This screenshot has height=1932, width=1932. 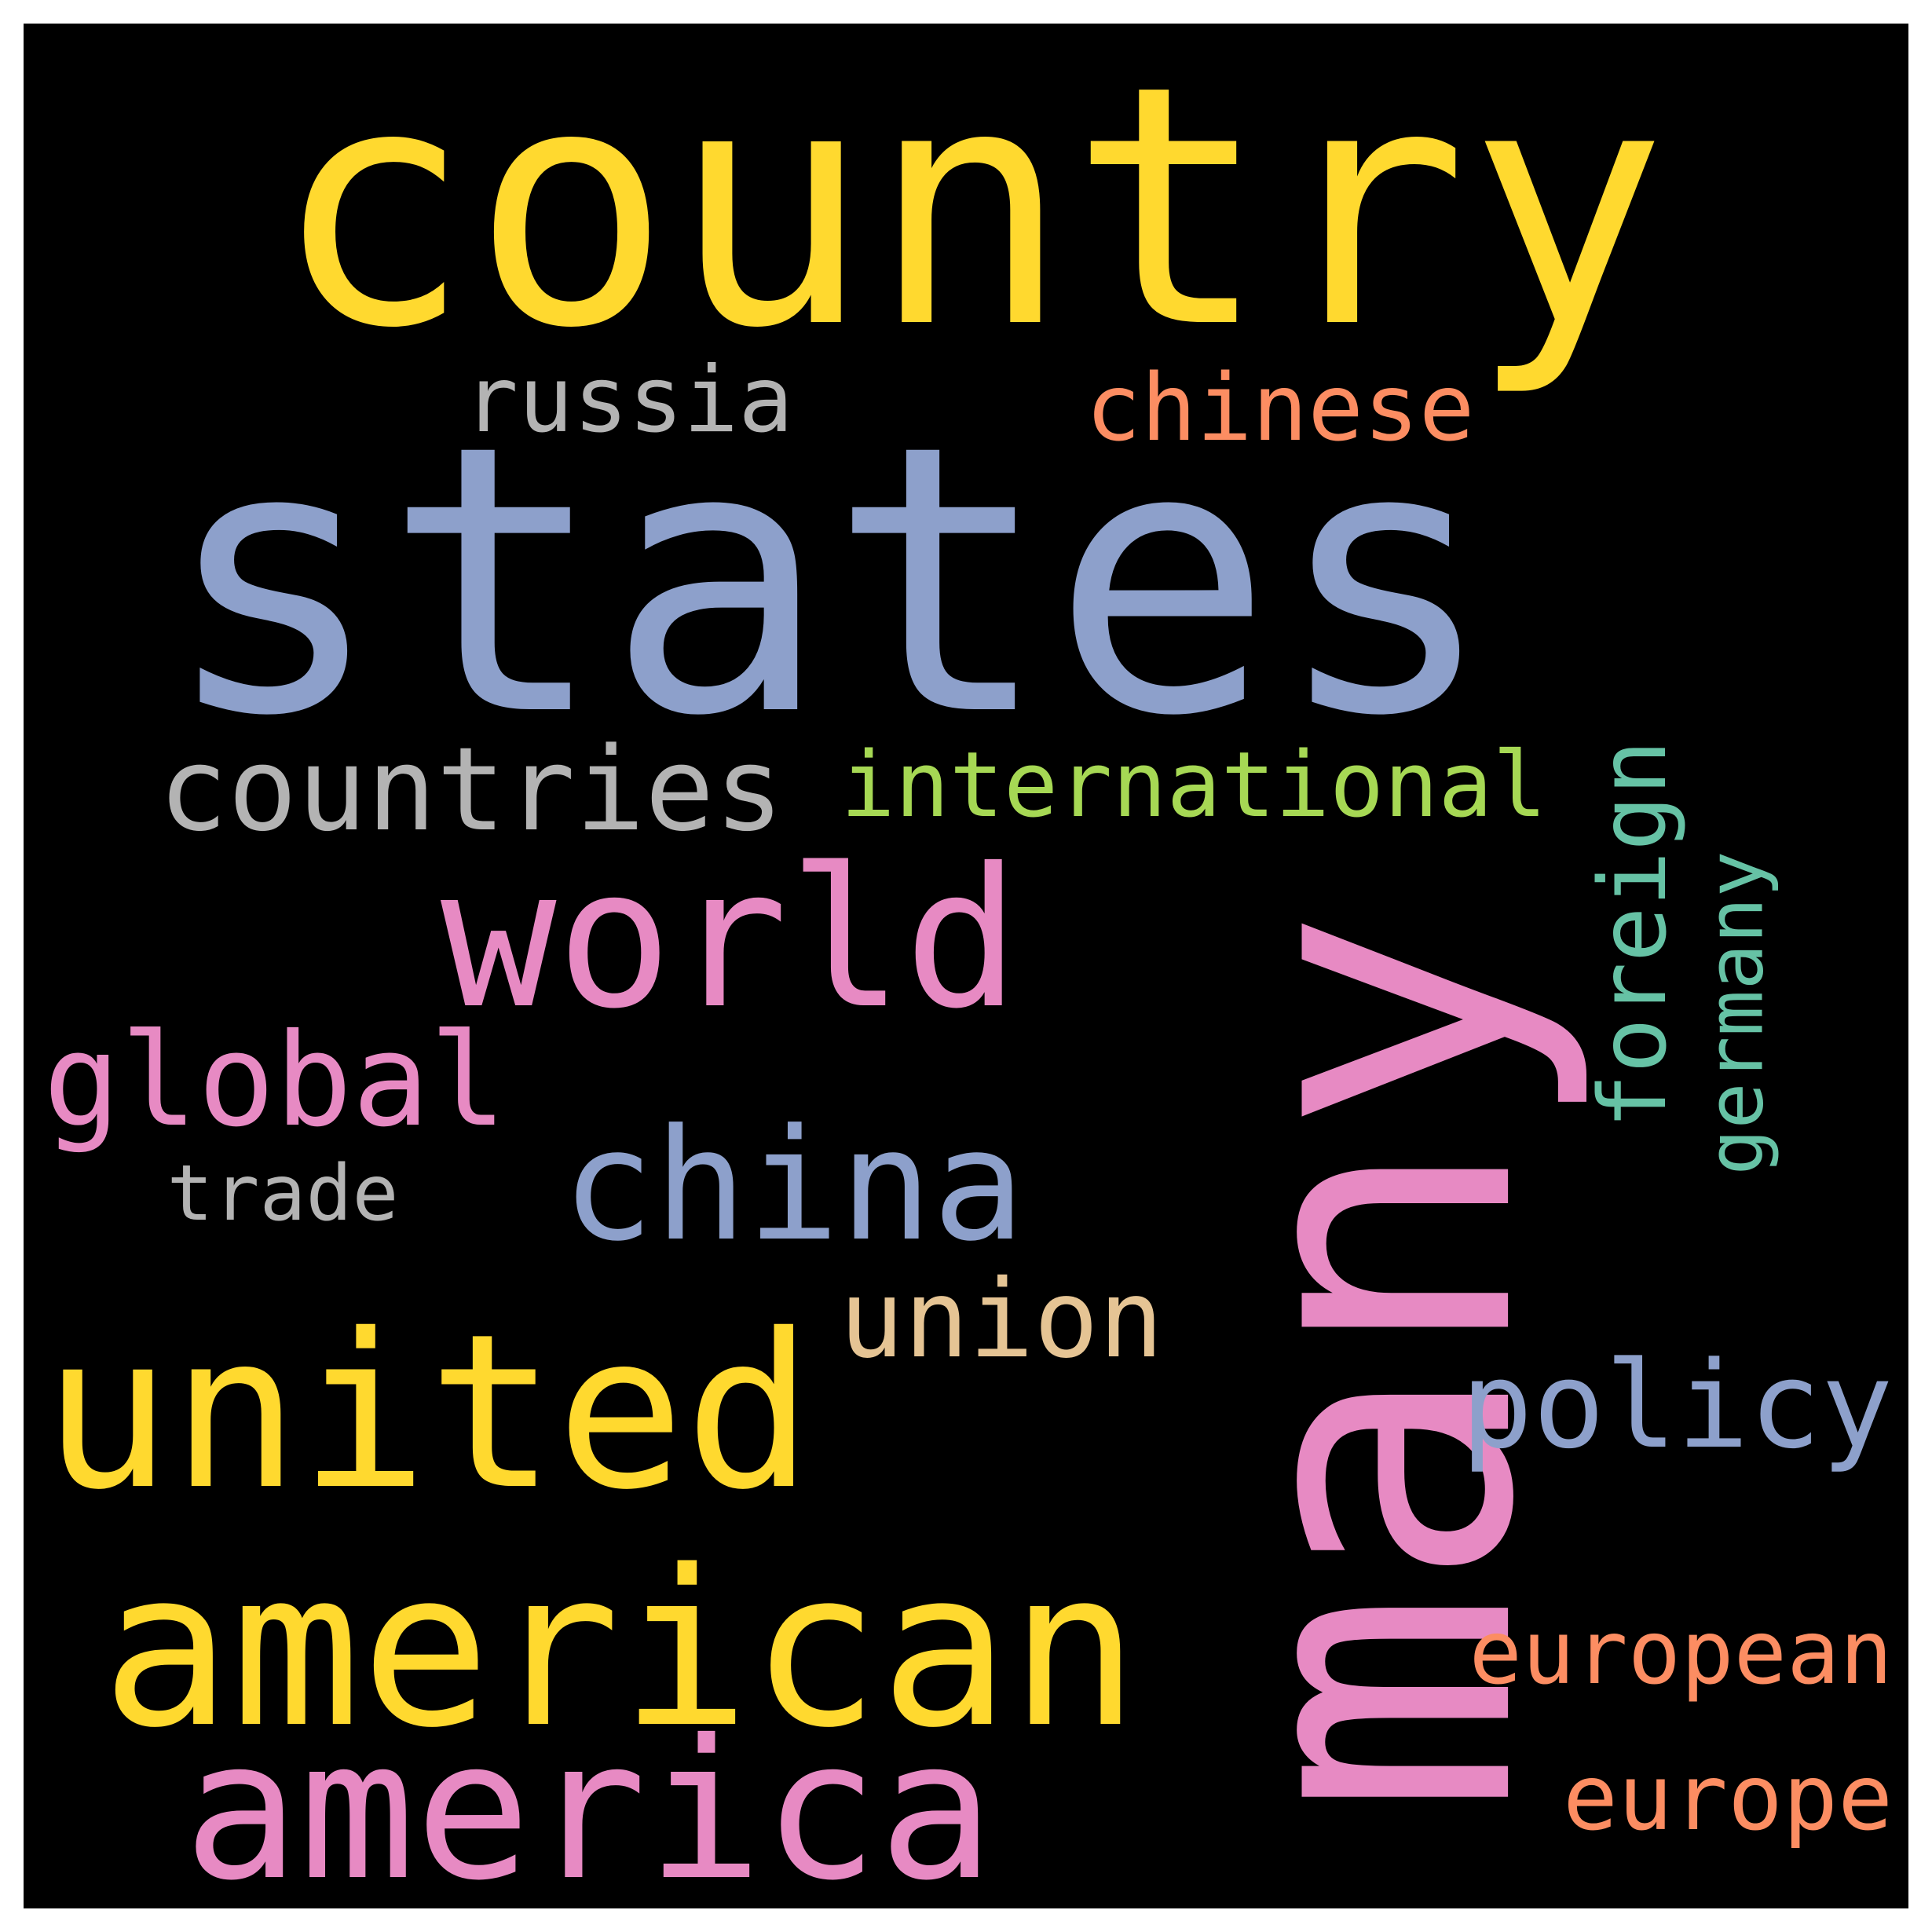 What do you see at coordinates (1002, 1320) in the screenshot?
I see `word-union: union` at bounding box center [1002, 1320].